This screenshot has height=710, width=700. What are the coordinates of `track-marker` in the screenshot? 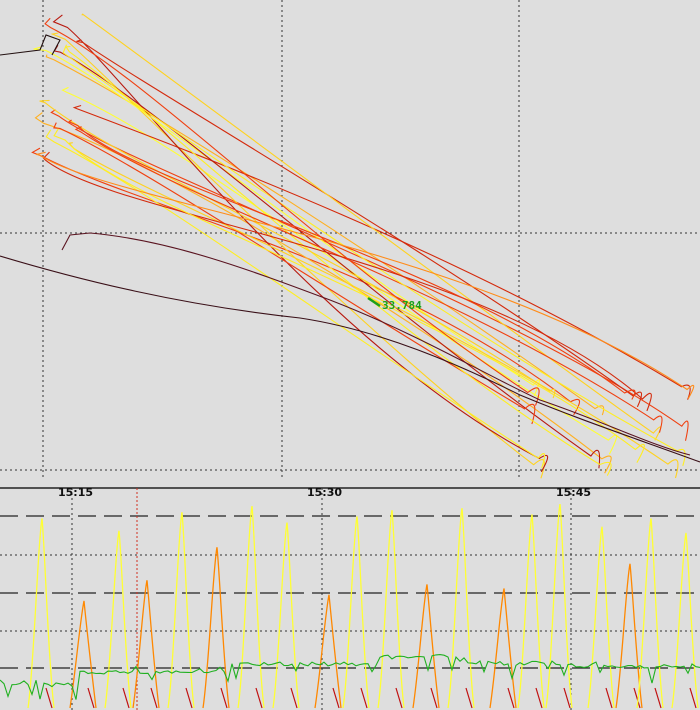 It's located at (374, 302).